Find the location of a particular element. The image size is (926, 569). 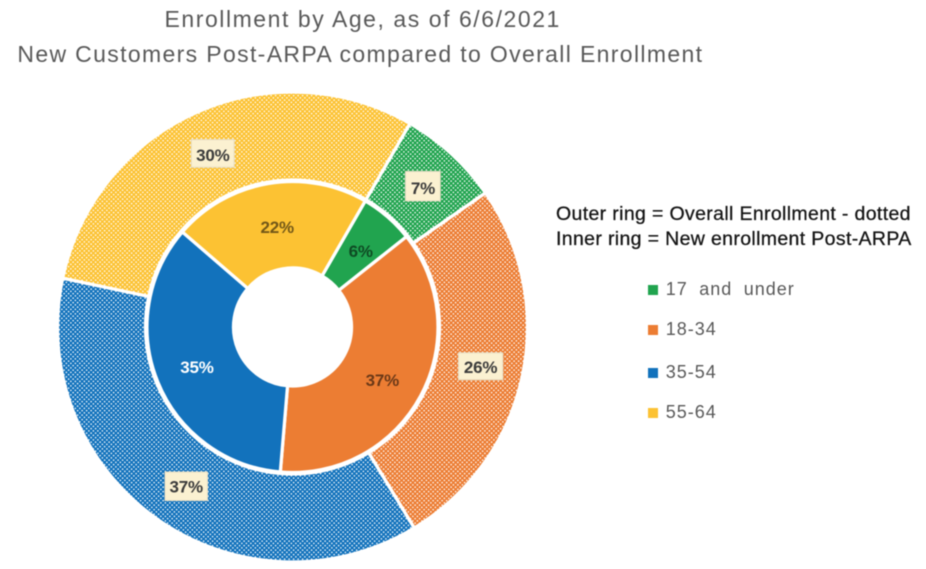

svg-text: 30% is located at coordinates (213, 155).